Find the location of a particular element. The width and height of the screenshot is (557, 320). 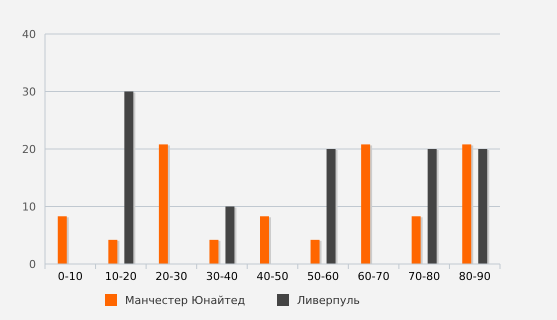

x-tick-label: 10-20 is located at coordinates (120, 276).